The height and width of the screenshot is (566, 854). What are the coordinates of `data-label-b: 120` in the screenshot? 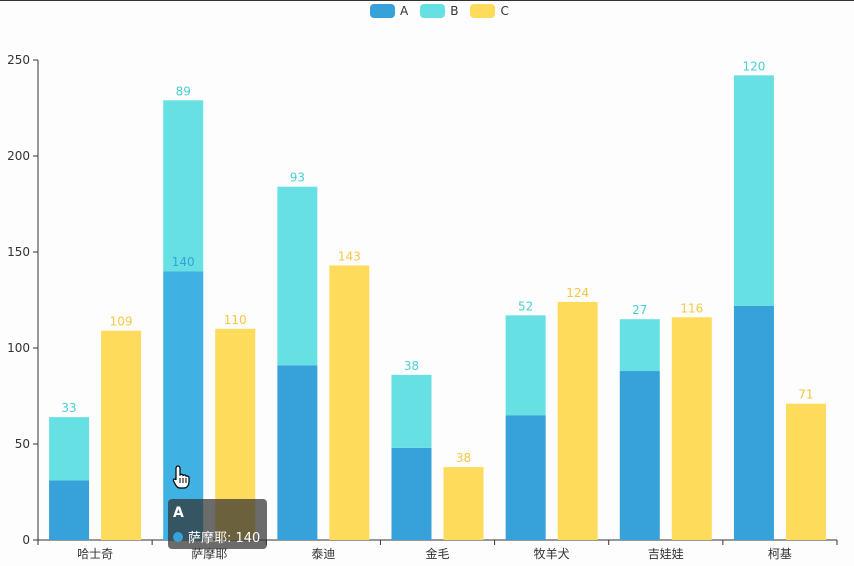 It's located at (753, 66).